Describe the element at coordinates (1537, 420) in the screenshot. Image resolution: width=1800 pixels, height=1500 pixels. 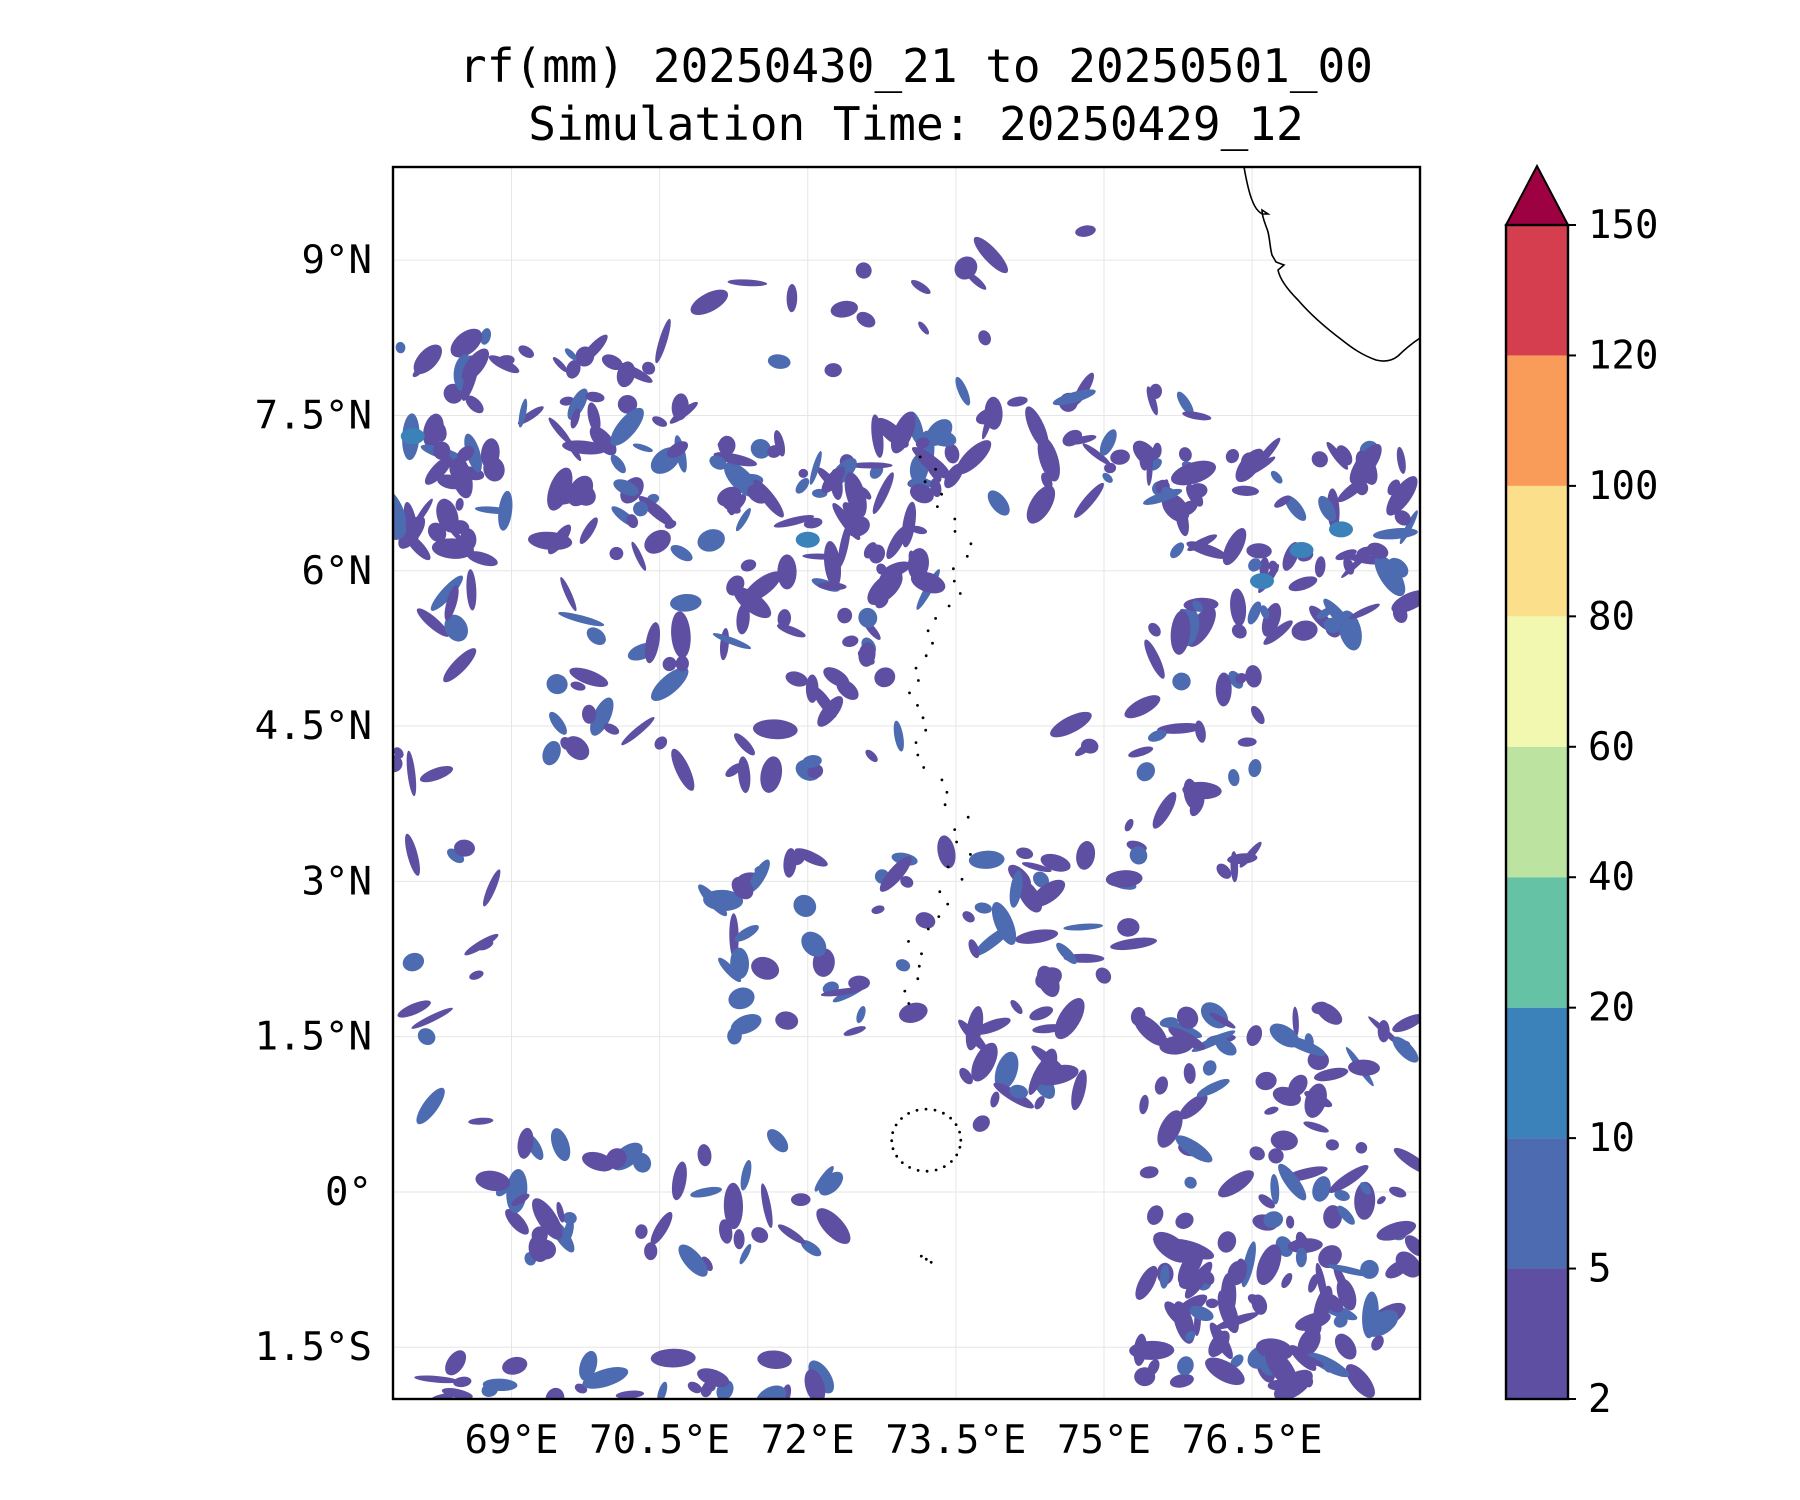
I see `colorbar-band` at that location.